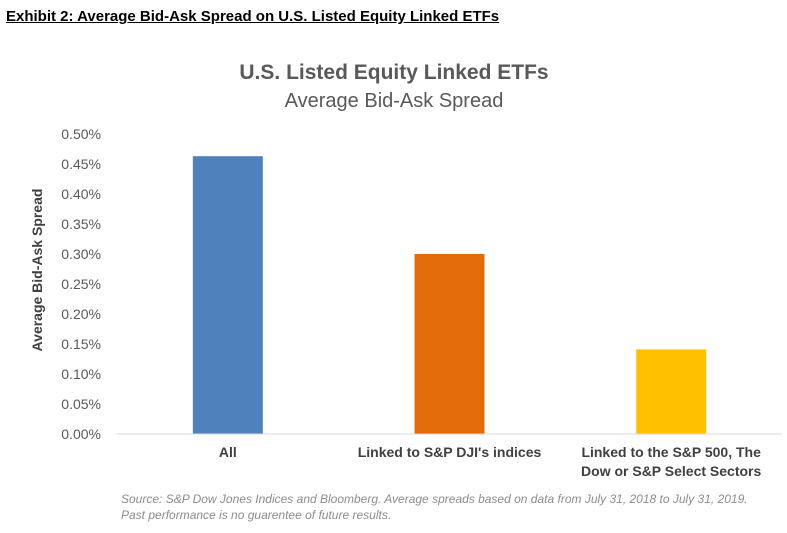 Image resolution: width=787 pixels, height=533 pixels. What do you see at coordinates (81, 434) in the screenshot?
I see `y-tick-label: 0.00%` at bounding box center [81, 434].